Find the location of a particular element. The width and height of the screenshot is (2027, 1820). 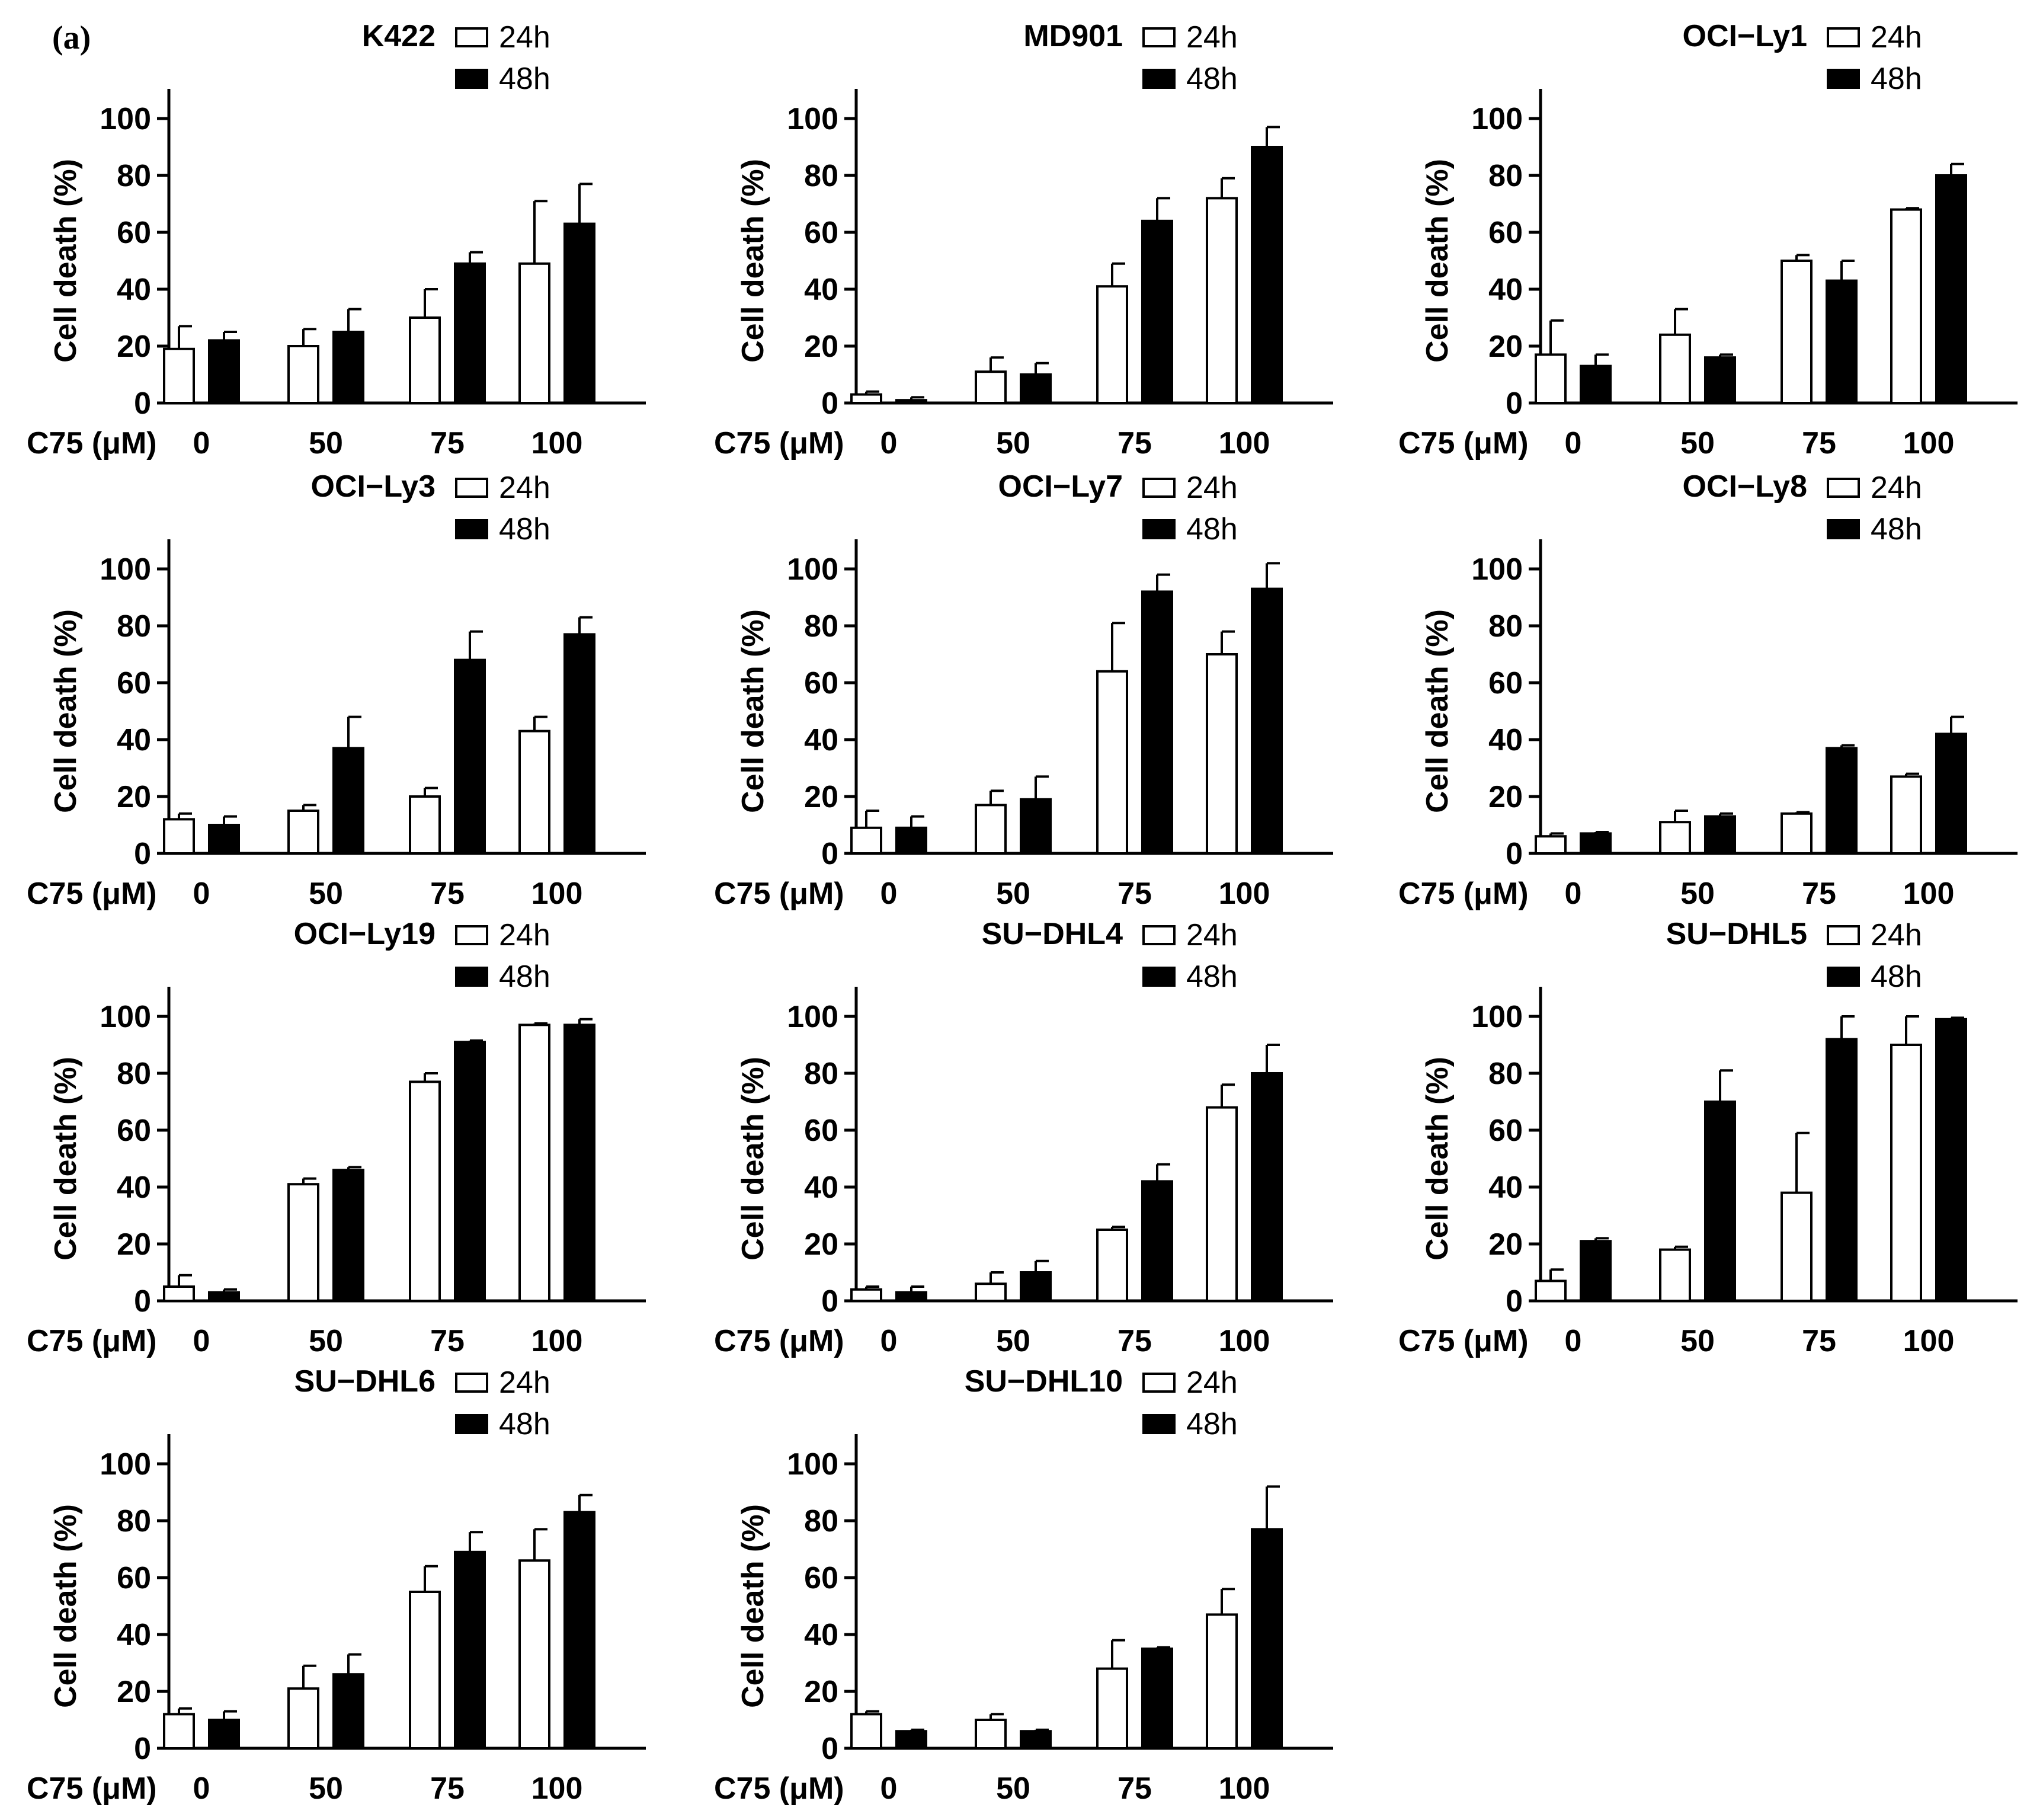

chart-title: OCI−Ly7 is located at coordinates (1060, 486).